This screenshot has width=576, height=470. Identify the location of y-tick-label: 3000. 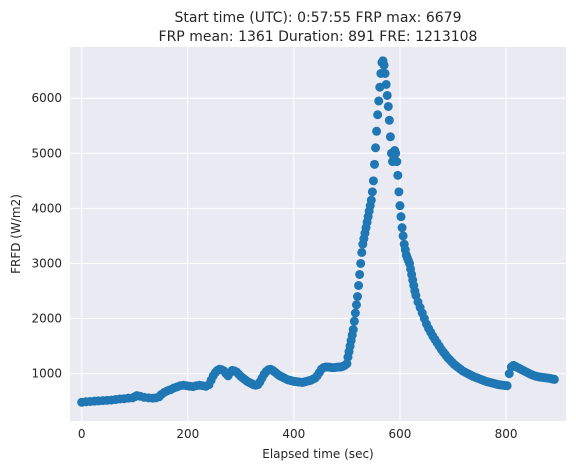
(46, 263).